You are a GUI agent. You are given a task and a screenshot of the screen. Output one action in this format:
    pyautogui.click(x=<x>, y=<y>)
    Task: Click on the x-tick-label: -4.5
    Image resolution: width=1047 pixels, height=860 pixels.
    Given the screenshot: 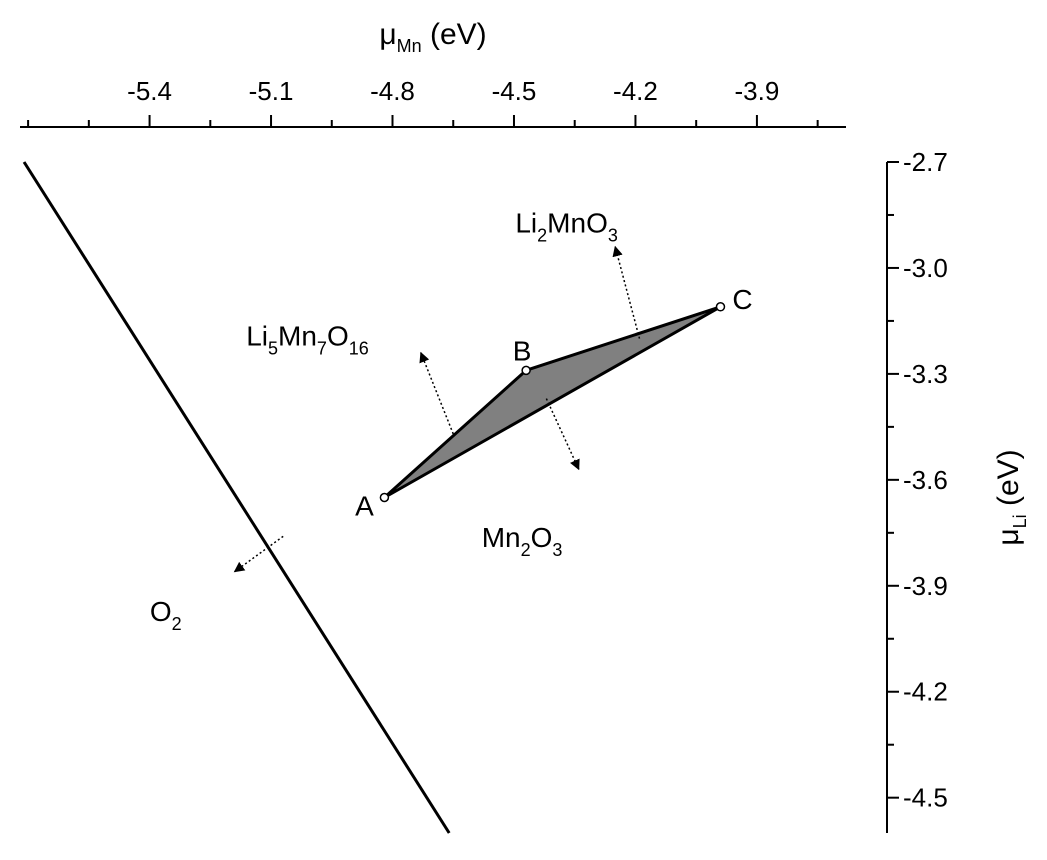 What is the action you would take?
    pyautogui.click(x=514, y=91)
    